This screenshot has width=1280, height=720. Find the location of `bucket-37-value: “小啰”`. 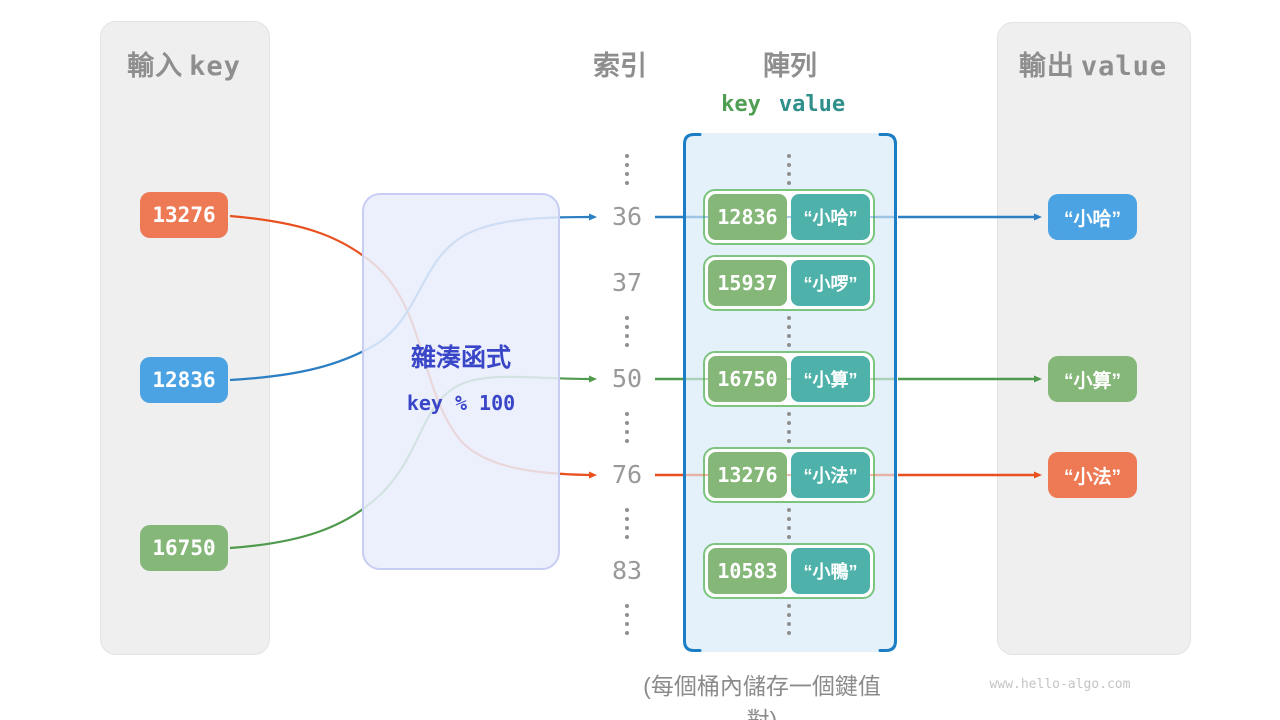

bucket-37-value: “小啰” is located at coordinates (830, 283).